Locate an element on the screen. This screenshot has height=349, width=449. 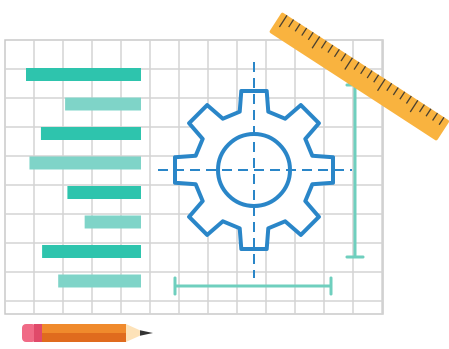
pencil-wood-tip is located at coordinates (136, 333).